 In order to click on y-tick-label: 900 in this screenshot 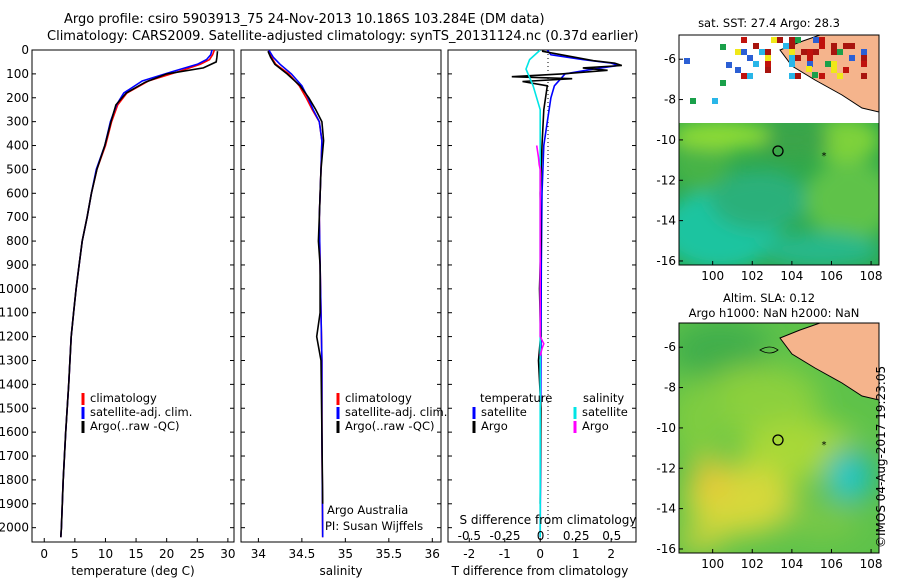, I will do `click(17, 265)`.